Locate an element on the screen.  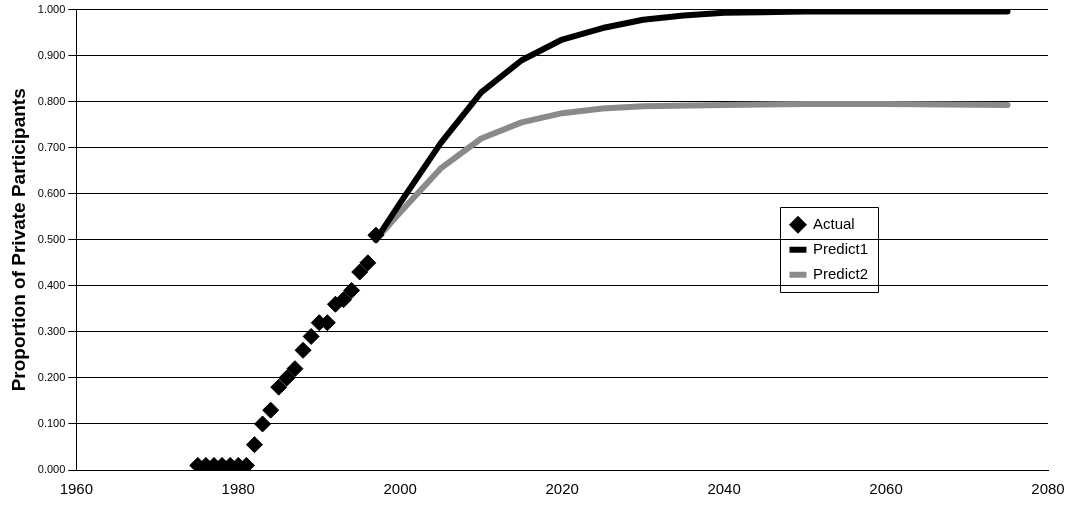
y-tick-label: 0.000 is located at coordinates (51, 469).